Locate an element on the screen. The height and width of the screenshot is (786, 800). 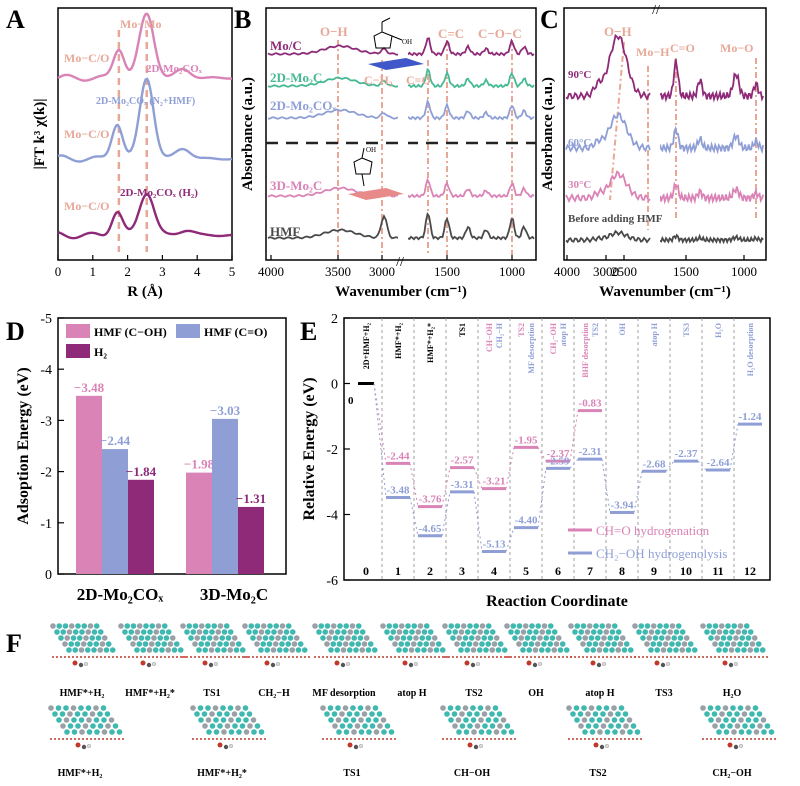
panel-b-xtick-label-2: 3000 is located at coordinates (382, 271).